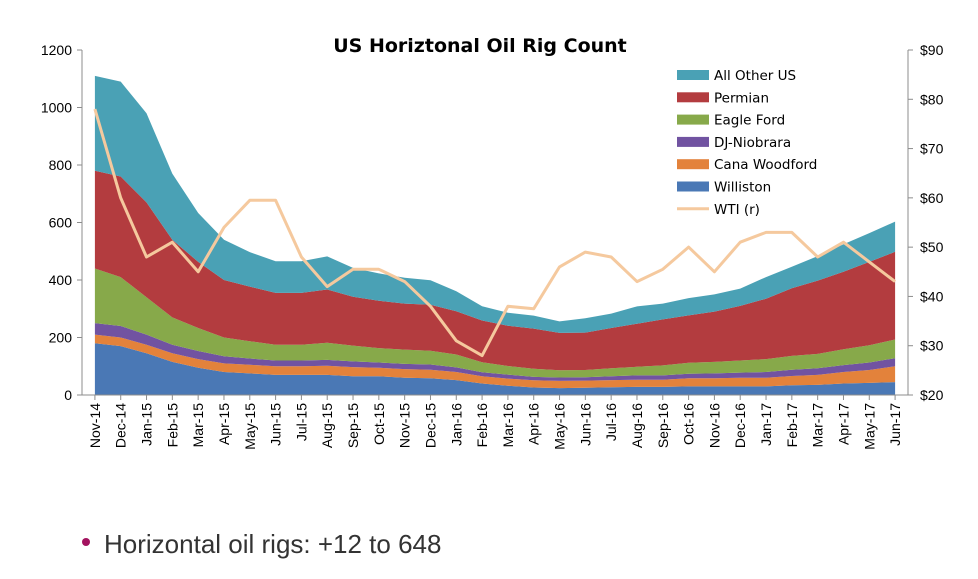 Image resolution: width=978 pixels, height=579 pixels. Describe the element at coordinates (224, 424) in the screenshot. I see `x-tick-label: Apr-15` at that location.